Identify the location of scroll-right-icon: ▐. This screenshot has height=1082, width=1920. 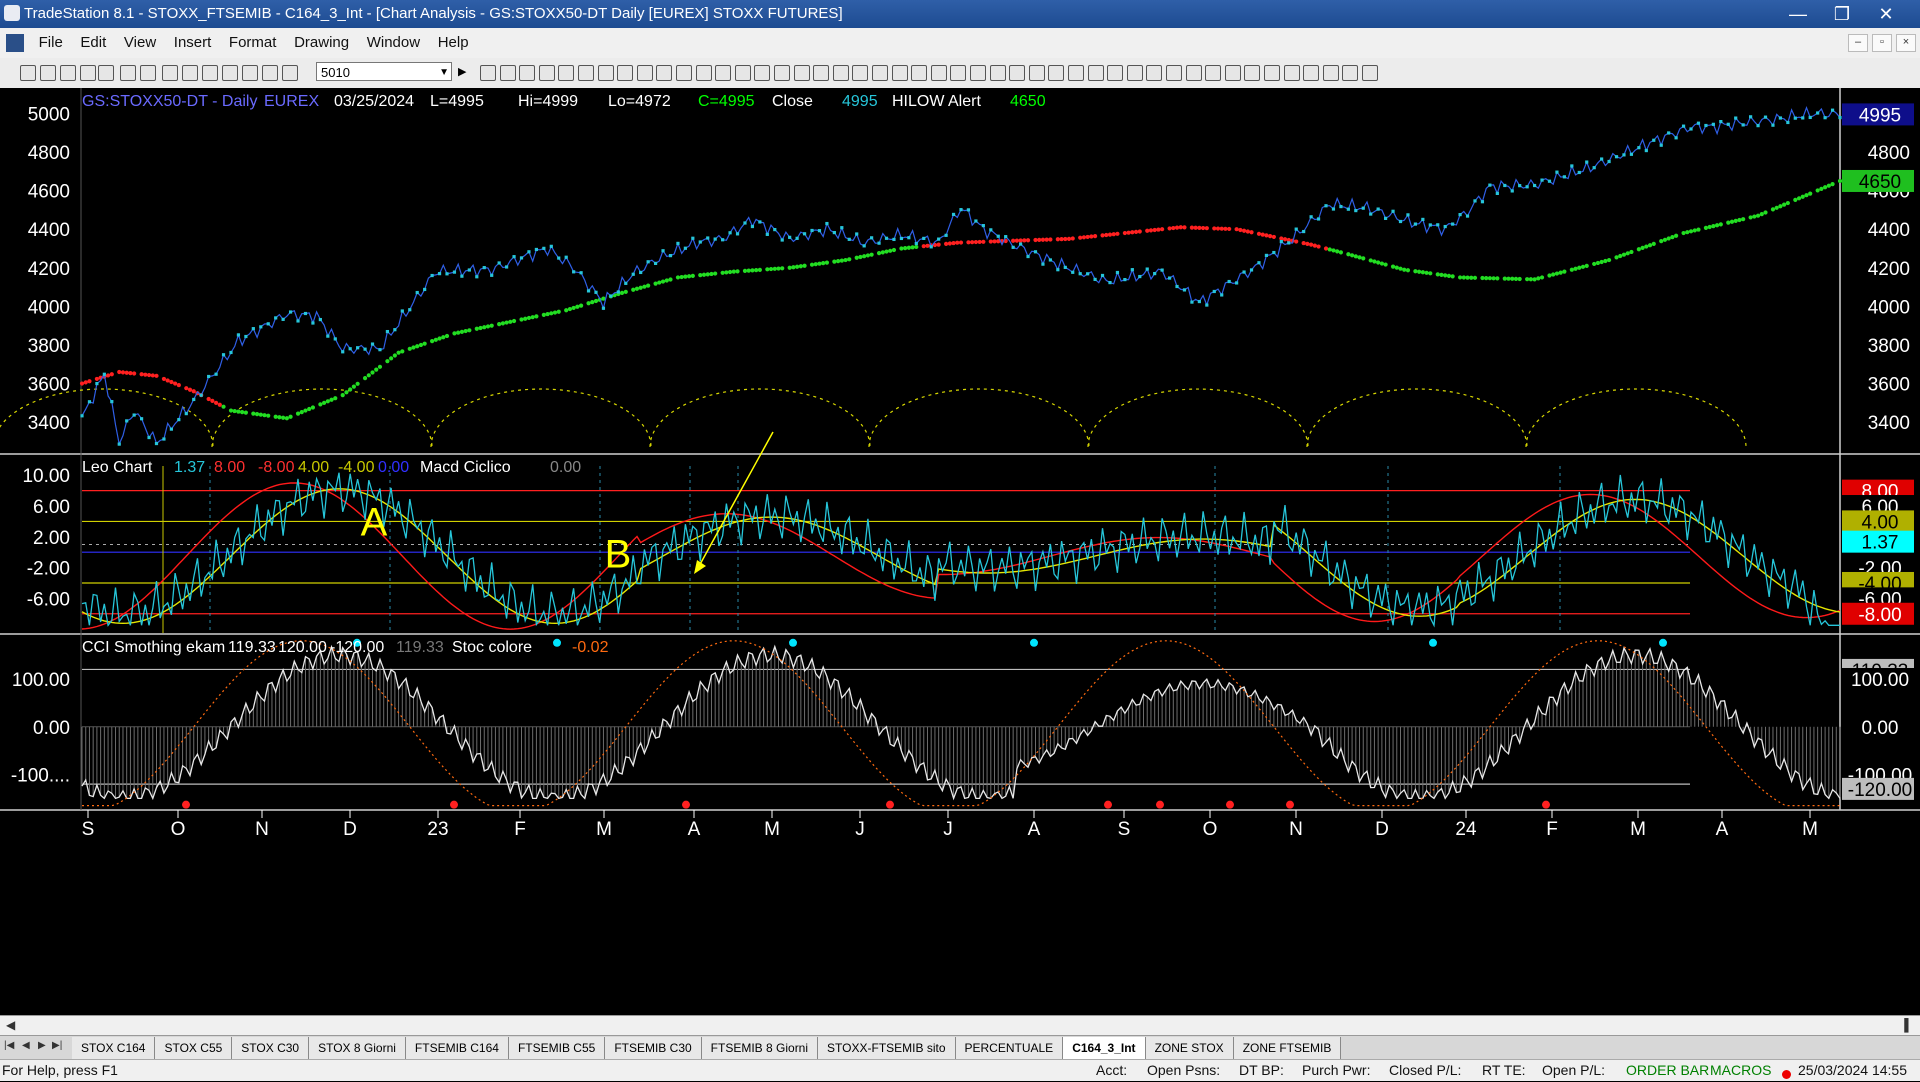
(1904, 1025).